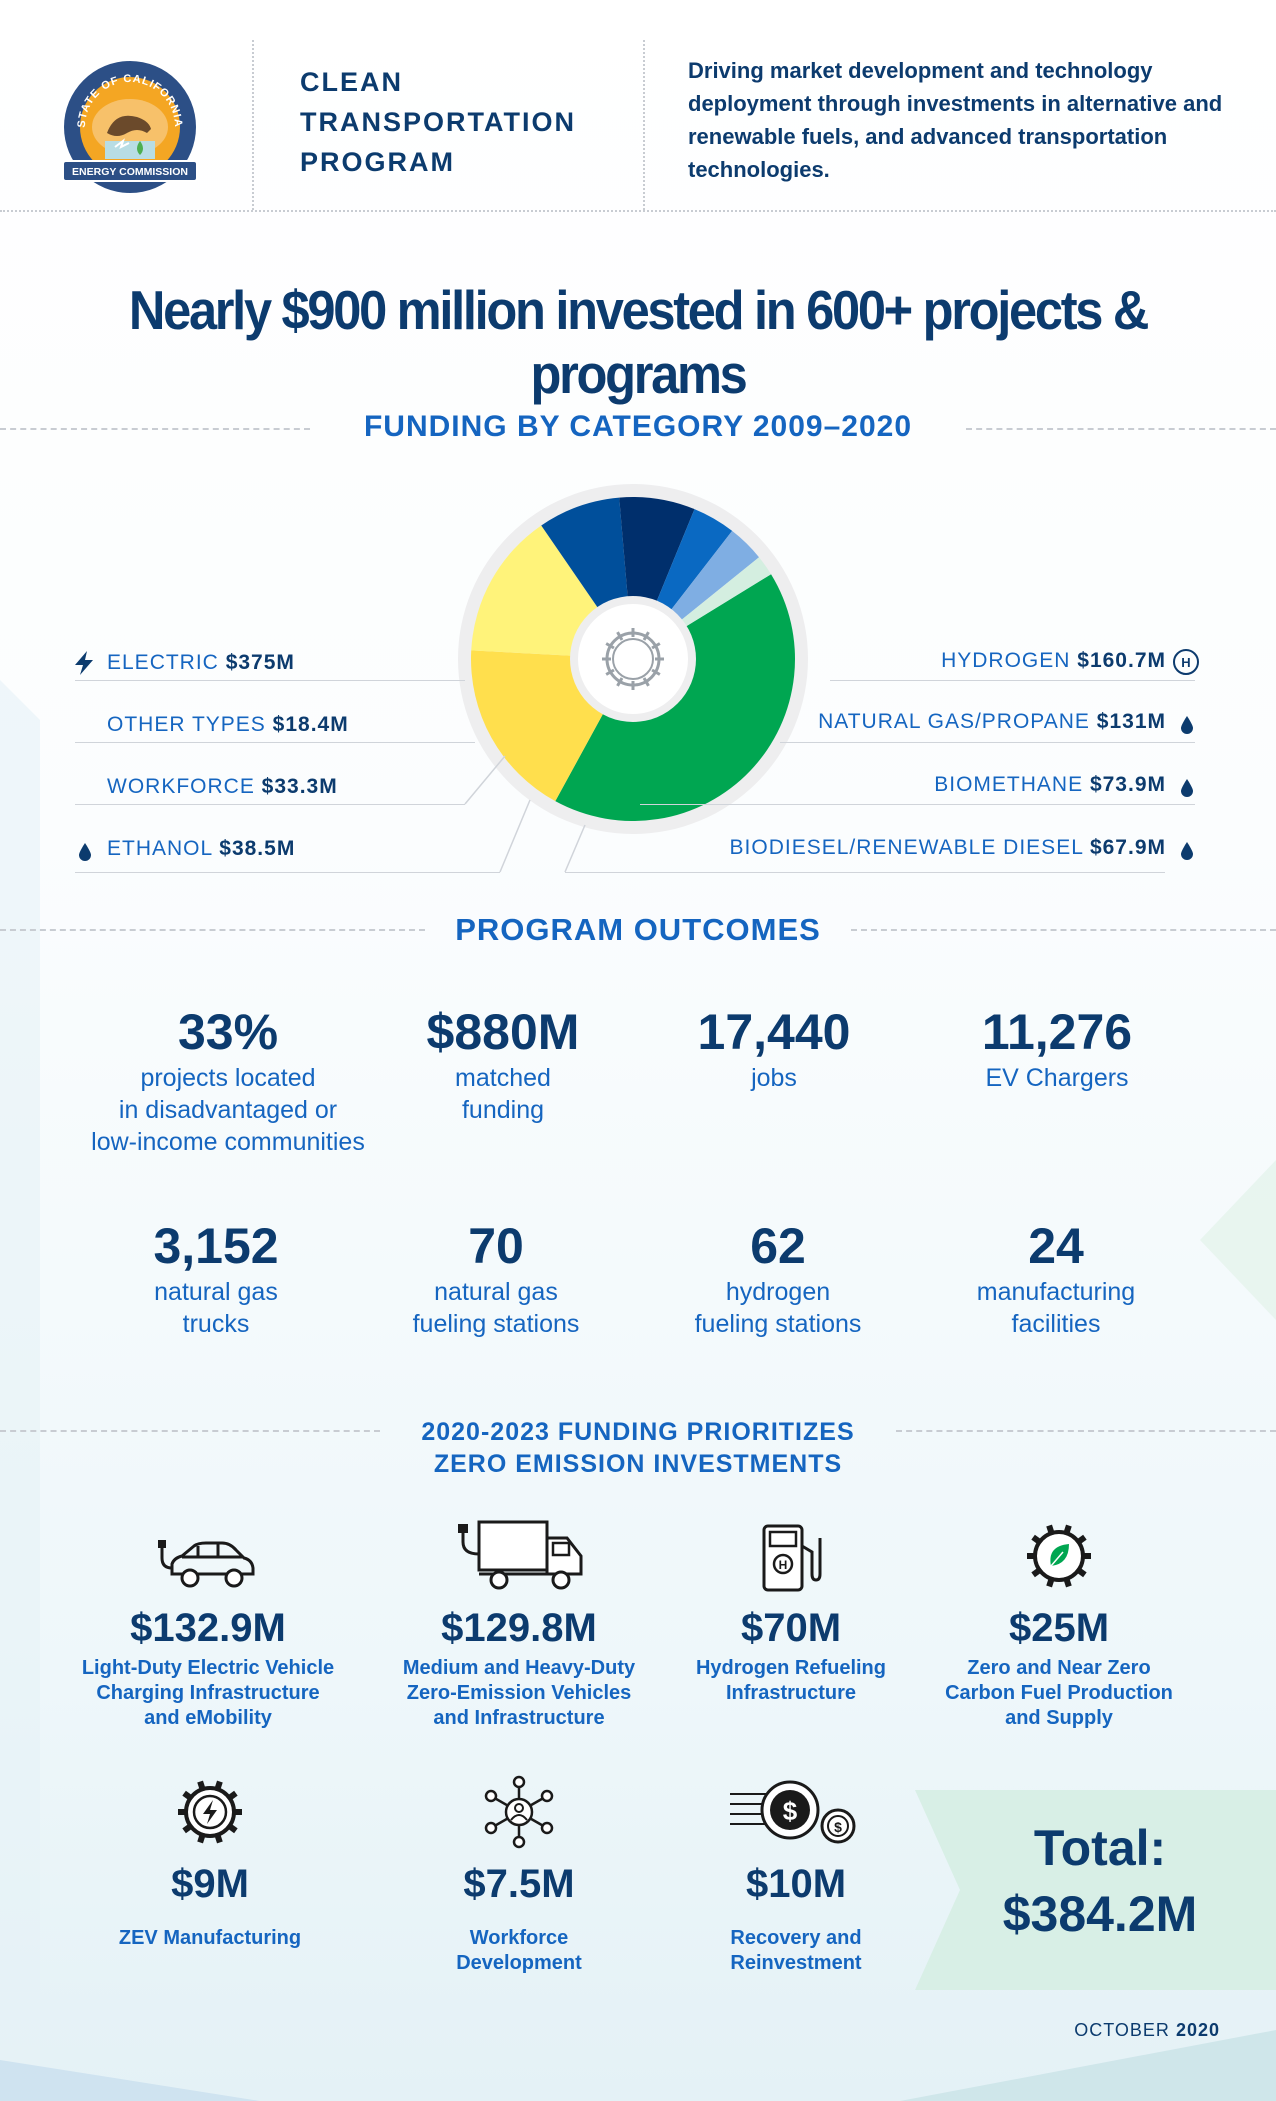 This screenshot has width=1276, height=2101. Describe the element at coordinates (638, 929) in the screenshot. I see `program-outcomes-title: PROGRAM OUTCOMES` at that location.